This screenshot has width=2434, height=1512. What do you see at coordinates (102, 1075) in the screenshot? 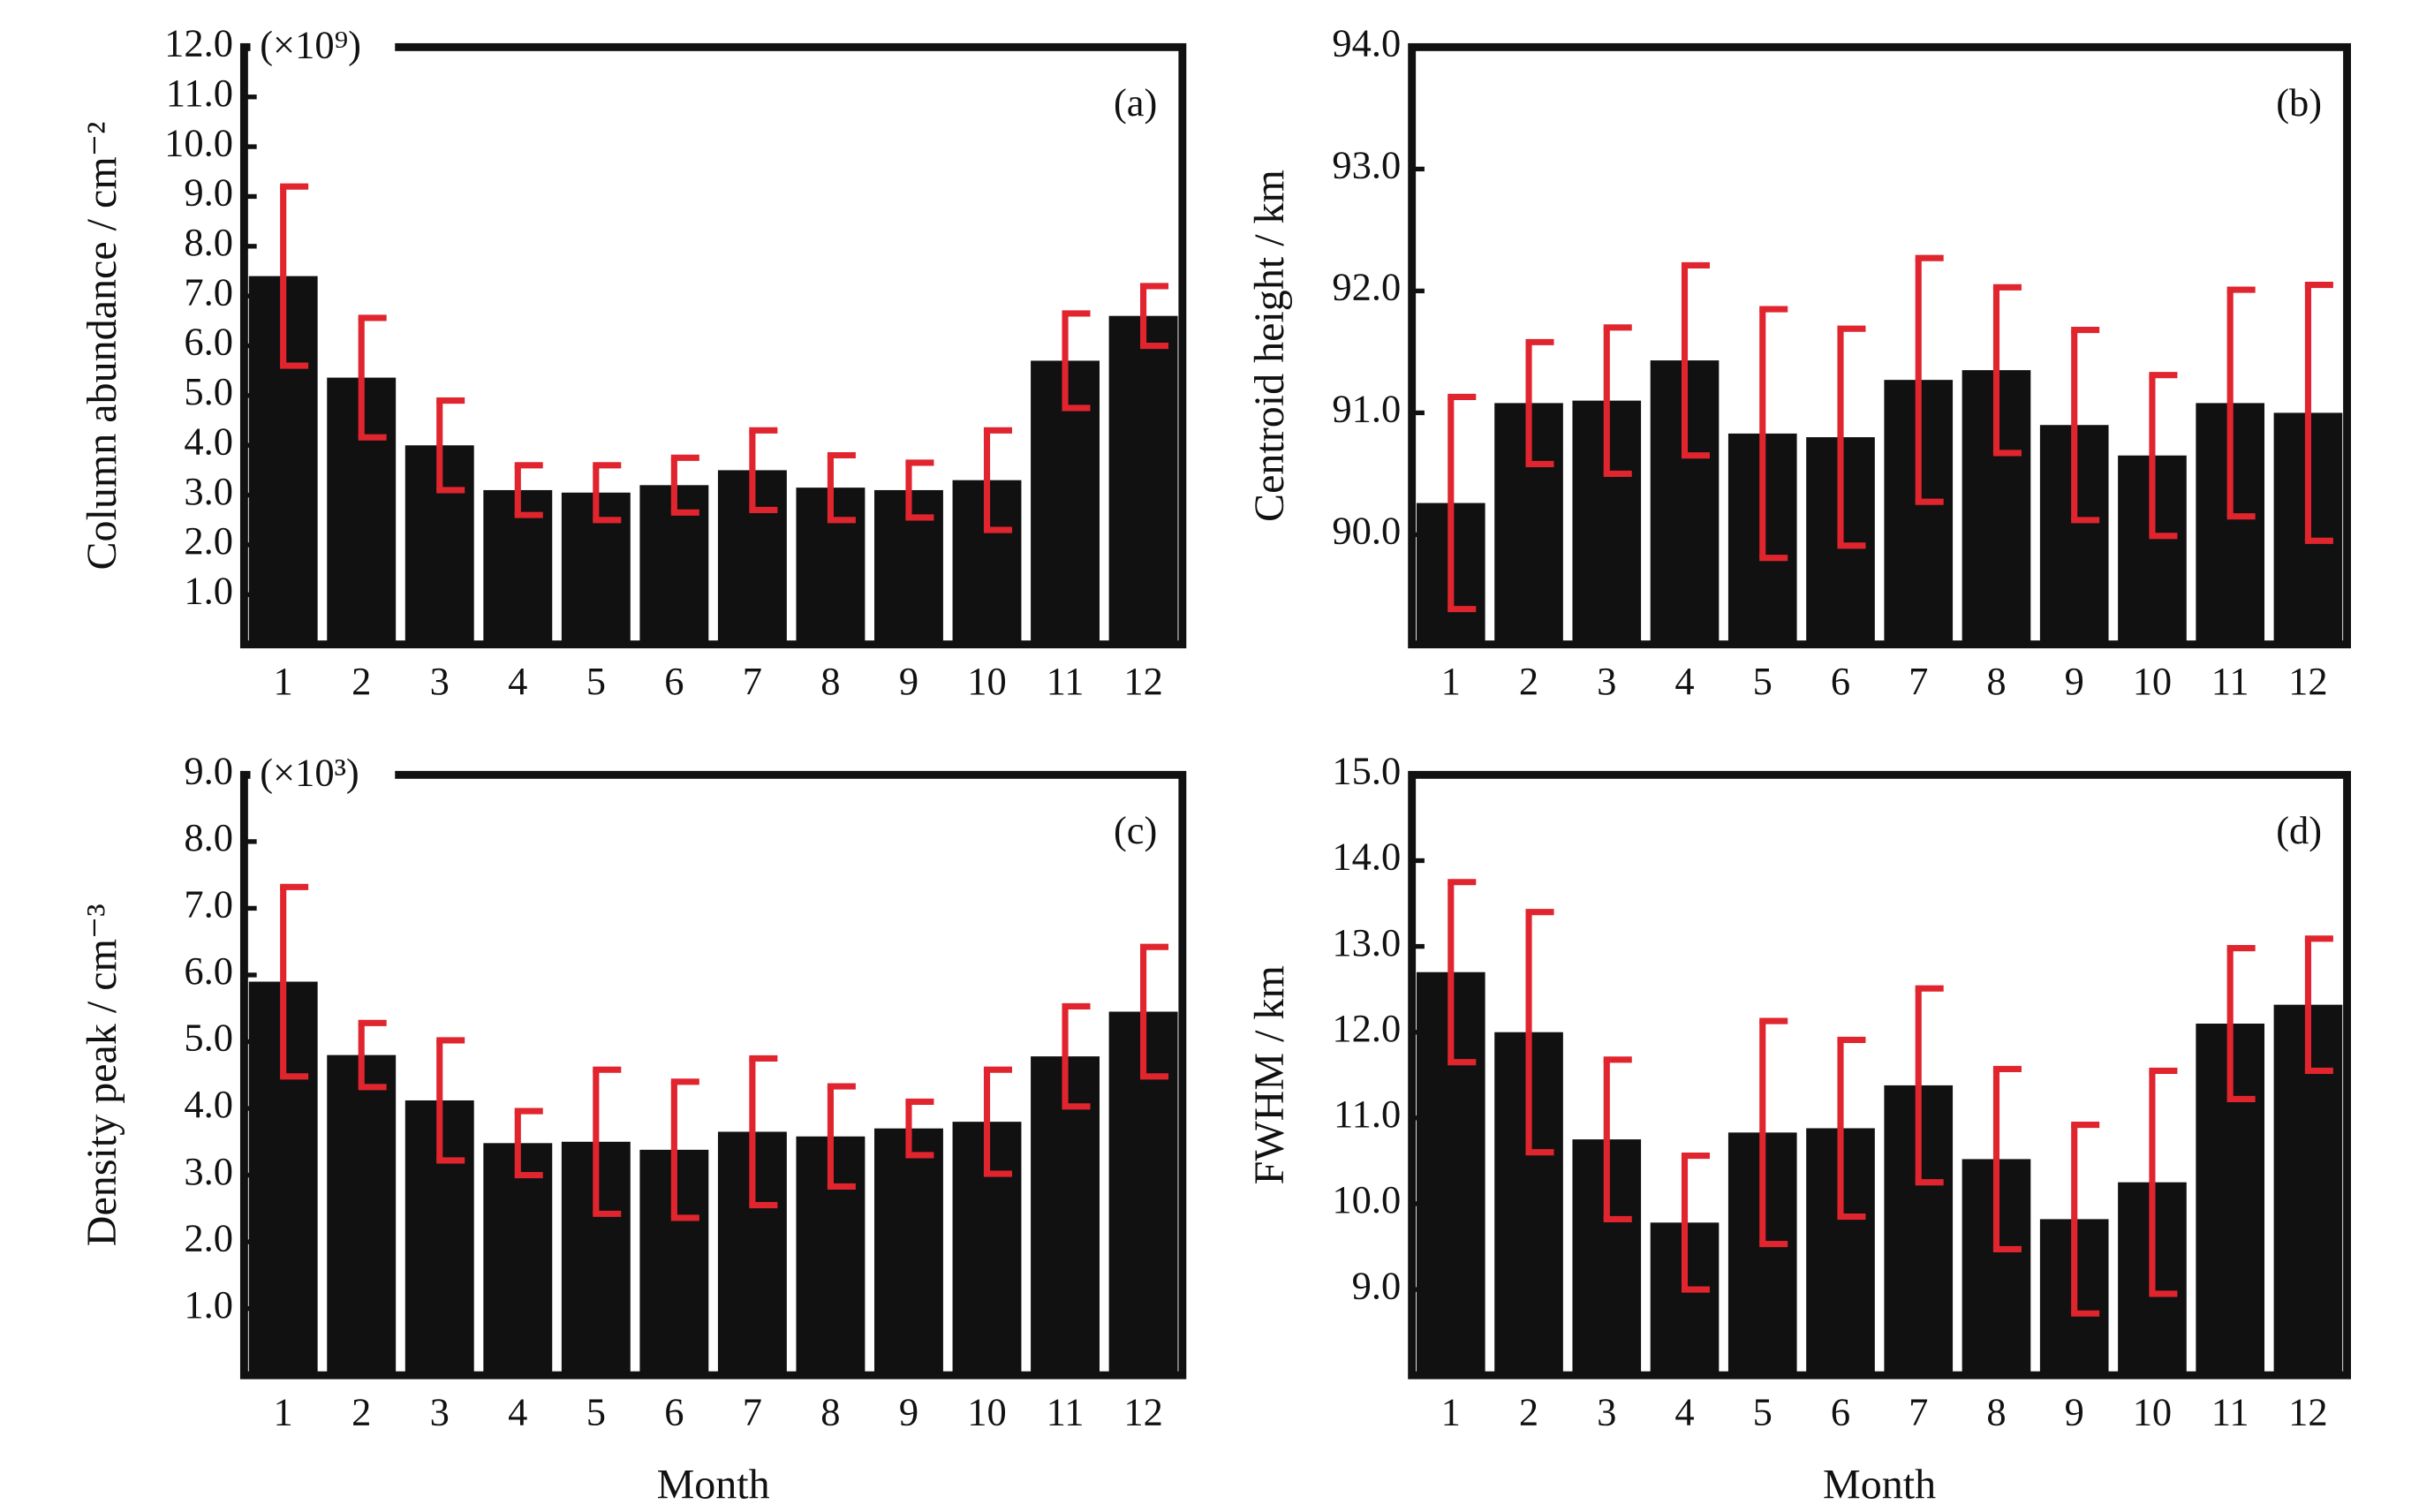
I see `y-axis-label: Density peak / cm⁻³` at bounding box center [102, 1075].